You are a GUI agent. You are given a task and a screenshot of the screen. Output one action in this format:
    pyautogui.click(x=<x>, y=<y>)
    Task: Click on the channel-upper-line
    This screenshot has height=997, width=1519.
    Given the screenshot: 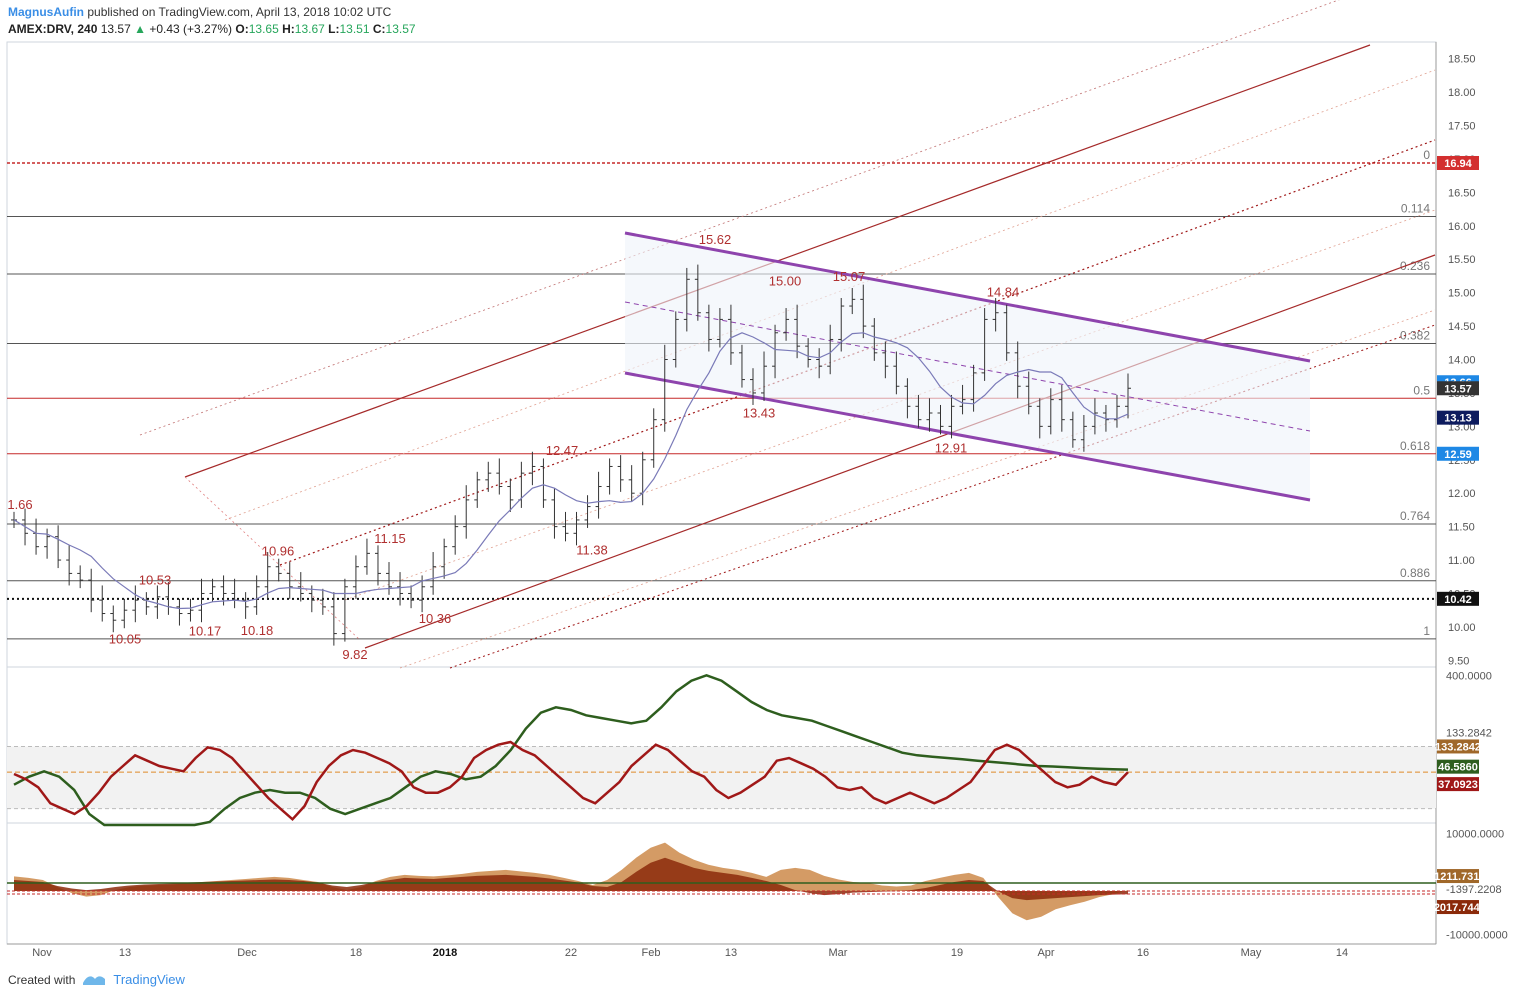 What is the action you would take?
    pyautogui.click(x=967, y=297)
    